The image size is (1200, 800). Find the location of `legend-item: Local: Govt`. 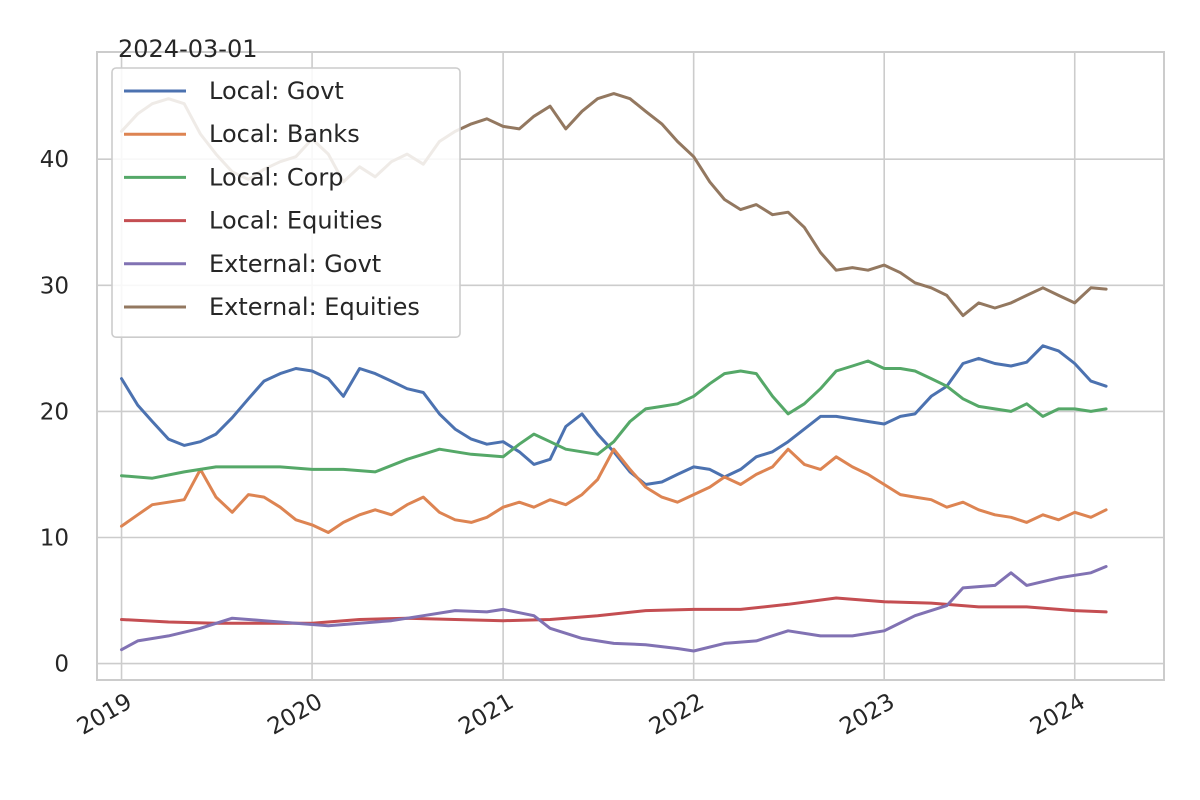

legend-item: Local: Govt is located at coordinates (234, 91).